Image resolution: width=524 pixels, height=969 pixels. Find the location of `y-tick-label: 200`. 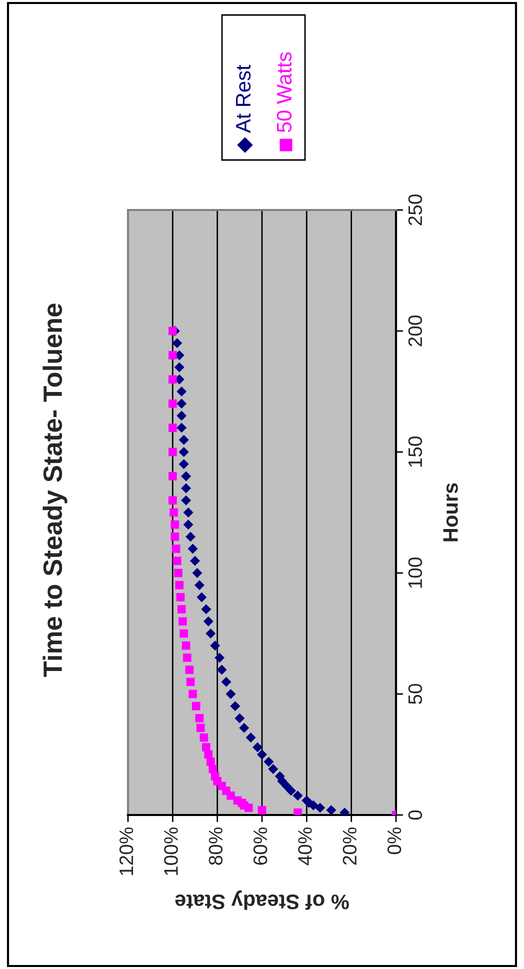

y-tick-label: 200 is located at coordinates (415, 331).